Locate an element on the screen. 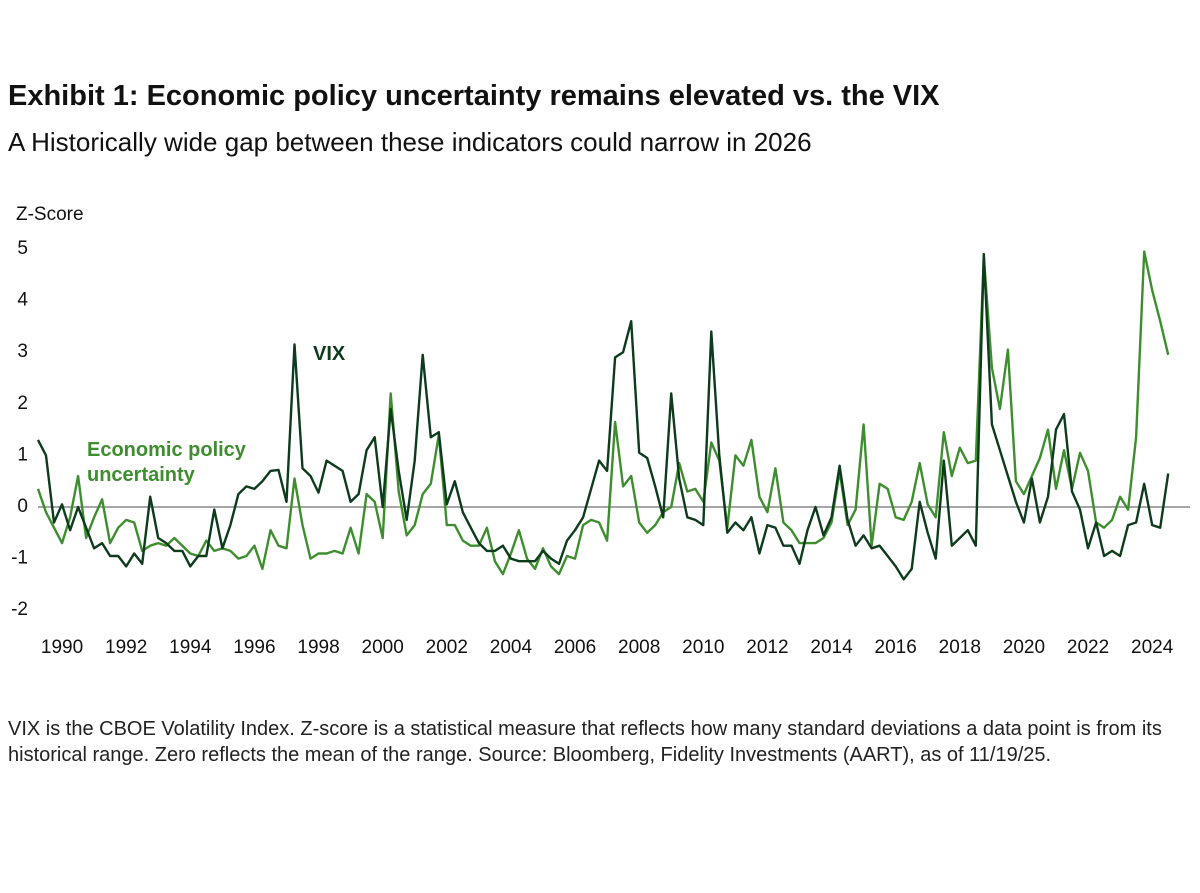  x-tick-label: 1998 is located at coordinates (318, 647).